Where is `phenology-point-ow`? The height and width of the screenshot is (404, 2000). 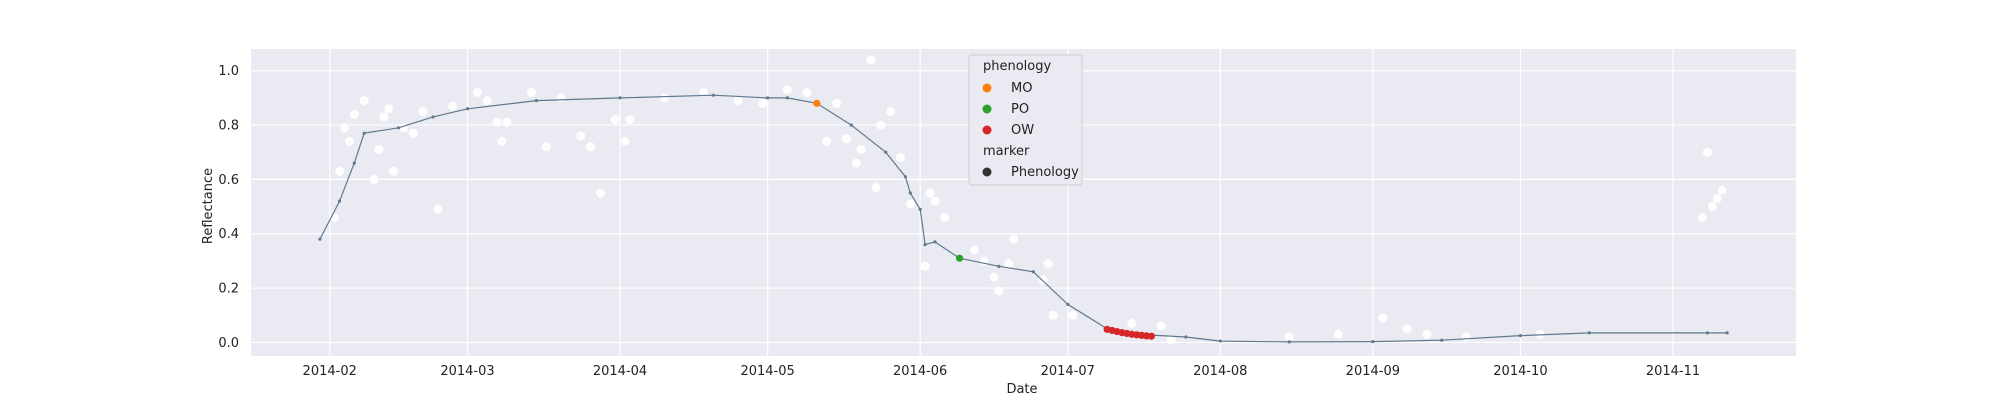 phenology-point-ow is located at coordinates (1151, 336).